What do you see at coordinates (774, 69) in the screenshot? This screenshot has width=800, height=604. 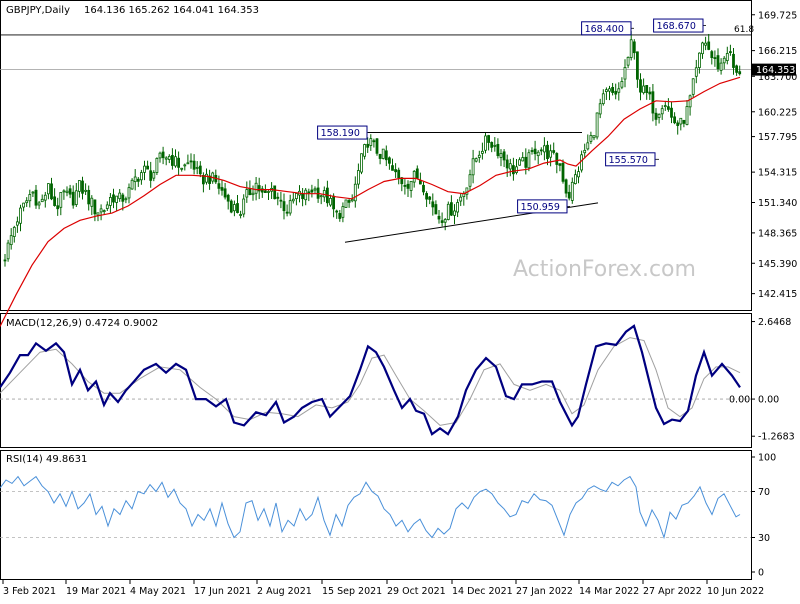 I see `current-price-tag` at bounding box center [774, 69].